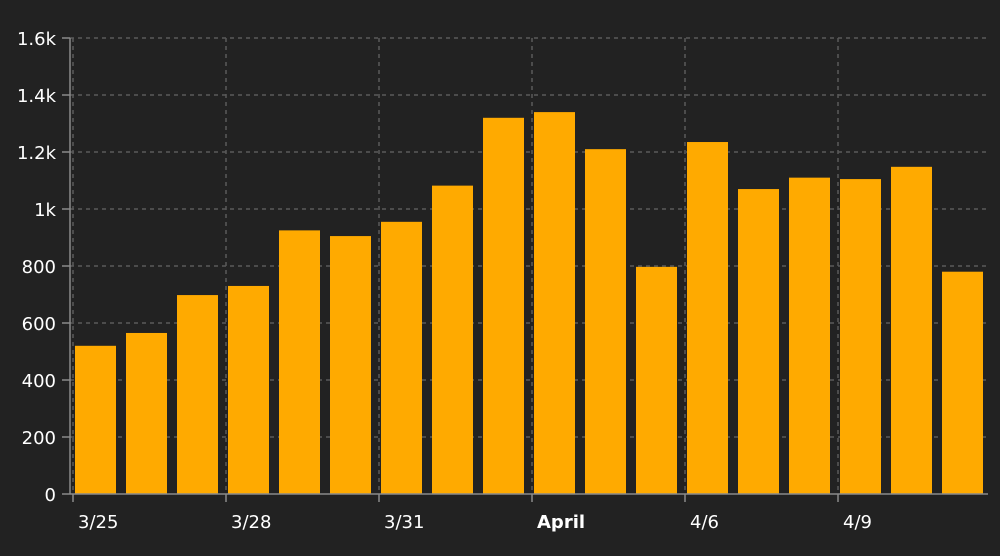 This screenshot has height=556, width=1000. Describe the element at coordinates (251, 522) in the screenshot. I see `x-tick-label: 3/28` at that location.